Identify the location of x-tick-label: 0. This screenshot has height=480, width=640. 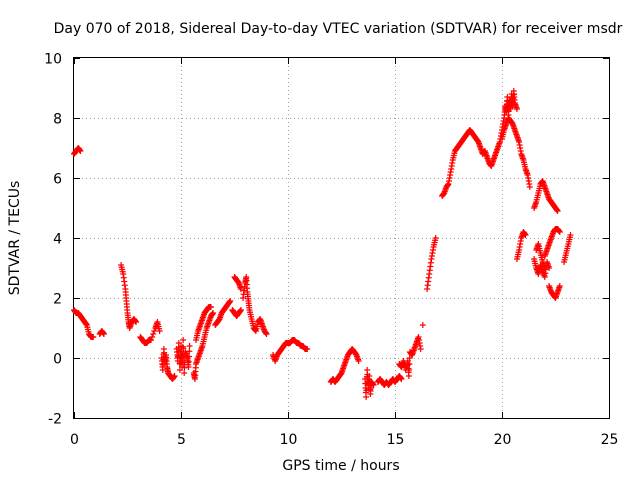
(74, 440).